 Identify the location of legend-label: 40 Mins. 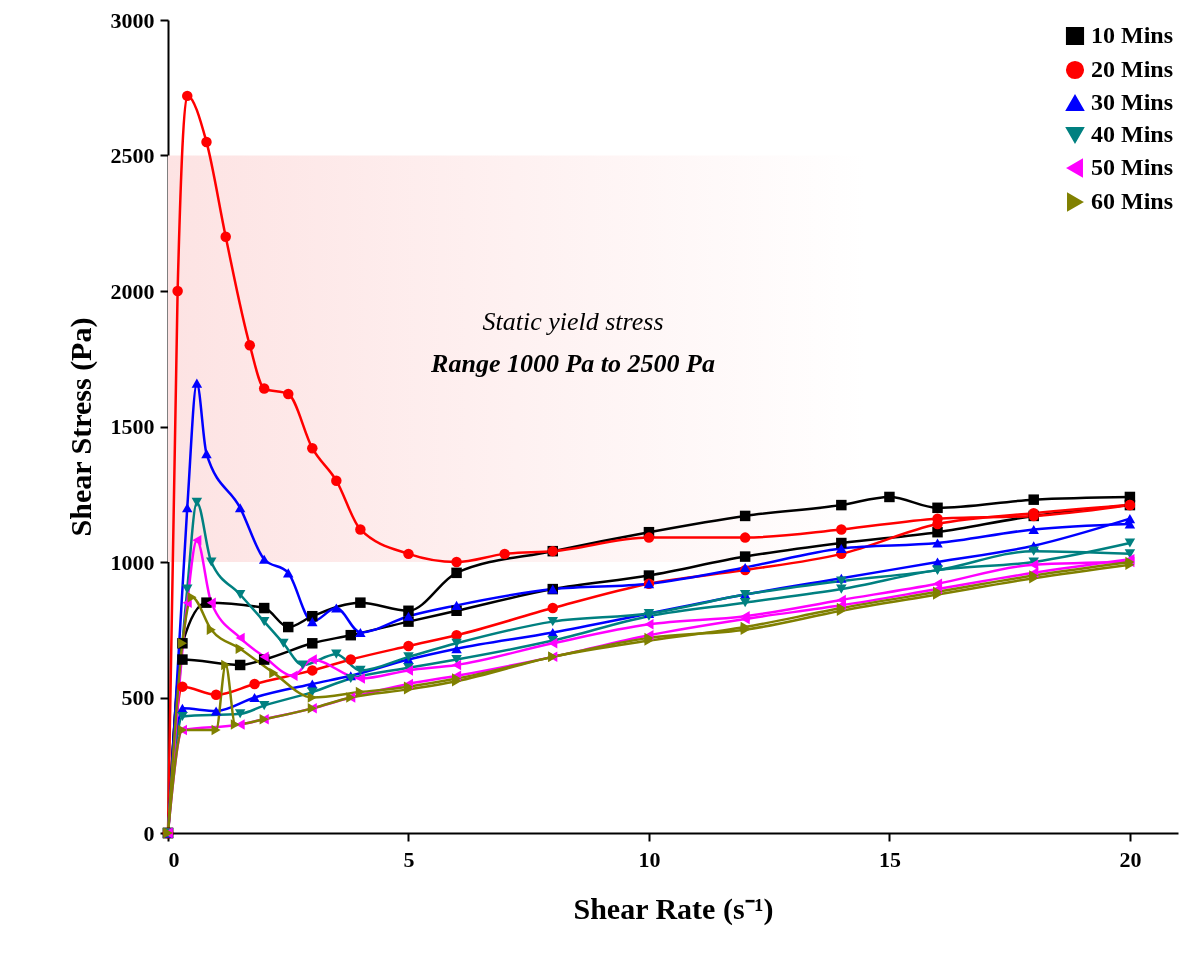
(1132, 134).